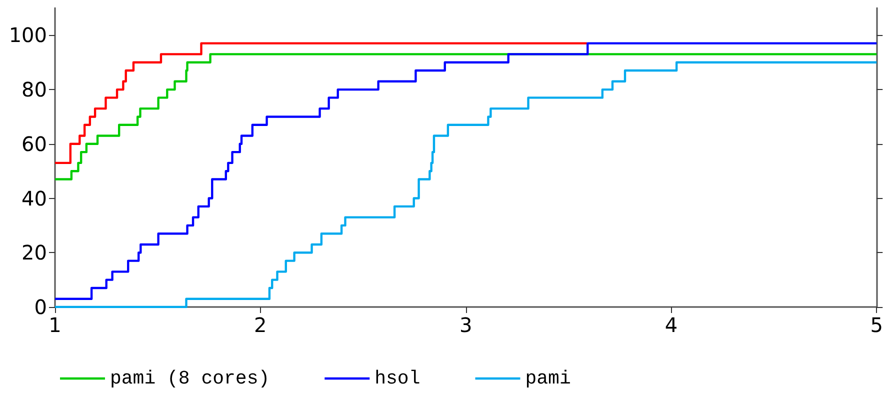 The width and height of the screenshot is (886, 401). Describe the element at coordinates (34, 252) in the screenshot. I see `y-tick-label: 20` at that location.